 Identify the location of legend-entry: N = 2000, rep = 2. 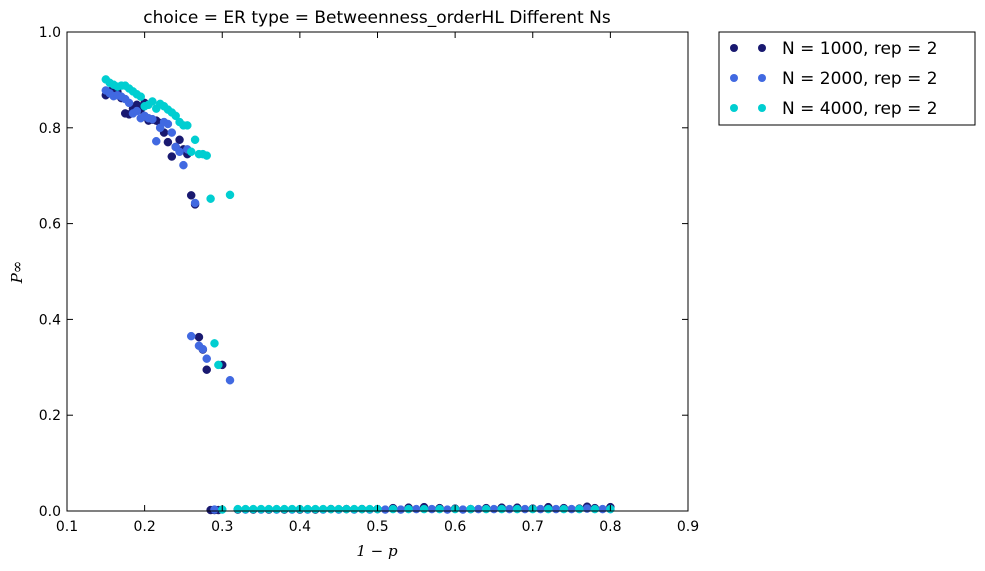
(860, 79).